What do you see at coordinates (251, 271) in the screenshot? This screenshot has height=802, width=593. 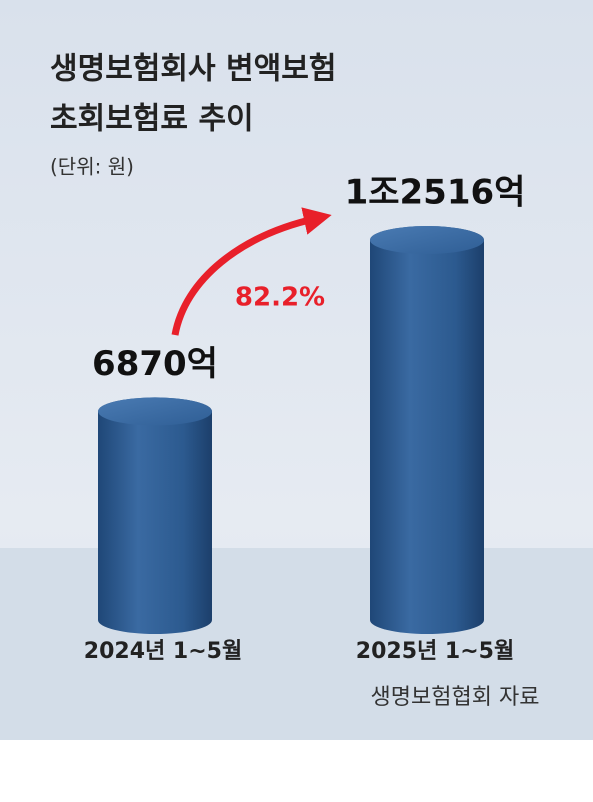 I see `growth-arrow` at bounding box center [251, 271].